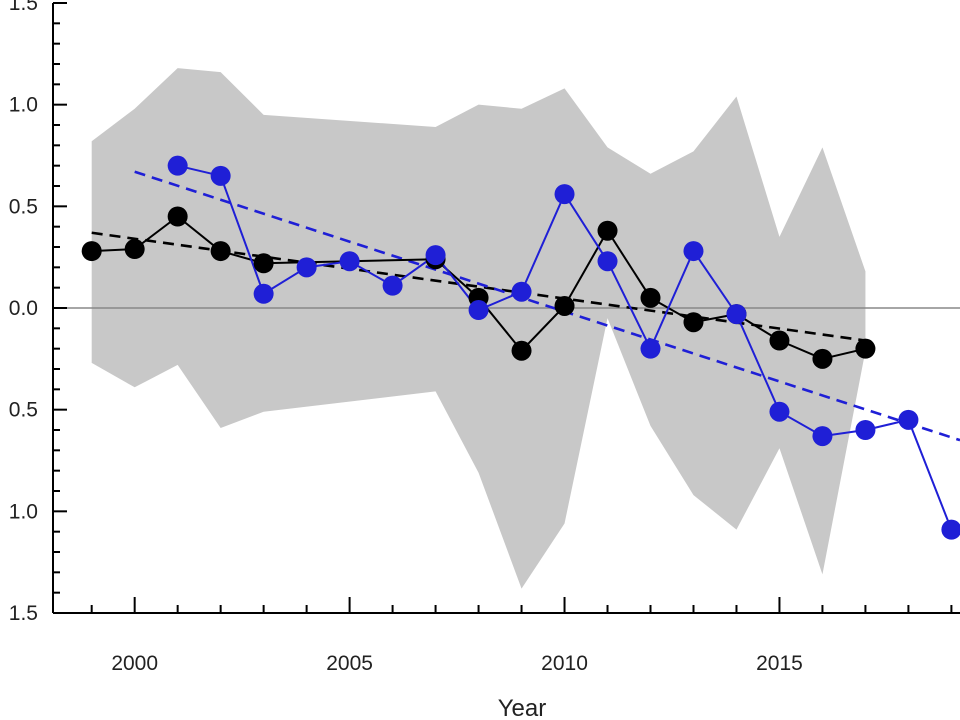 The width and height of the screenshot is (960, 720). What do you see at coordinates (779, 411) in the screenshot?
I see `data-point-blue-2015` at bounding box center [779, 411].